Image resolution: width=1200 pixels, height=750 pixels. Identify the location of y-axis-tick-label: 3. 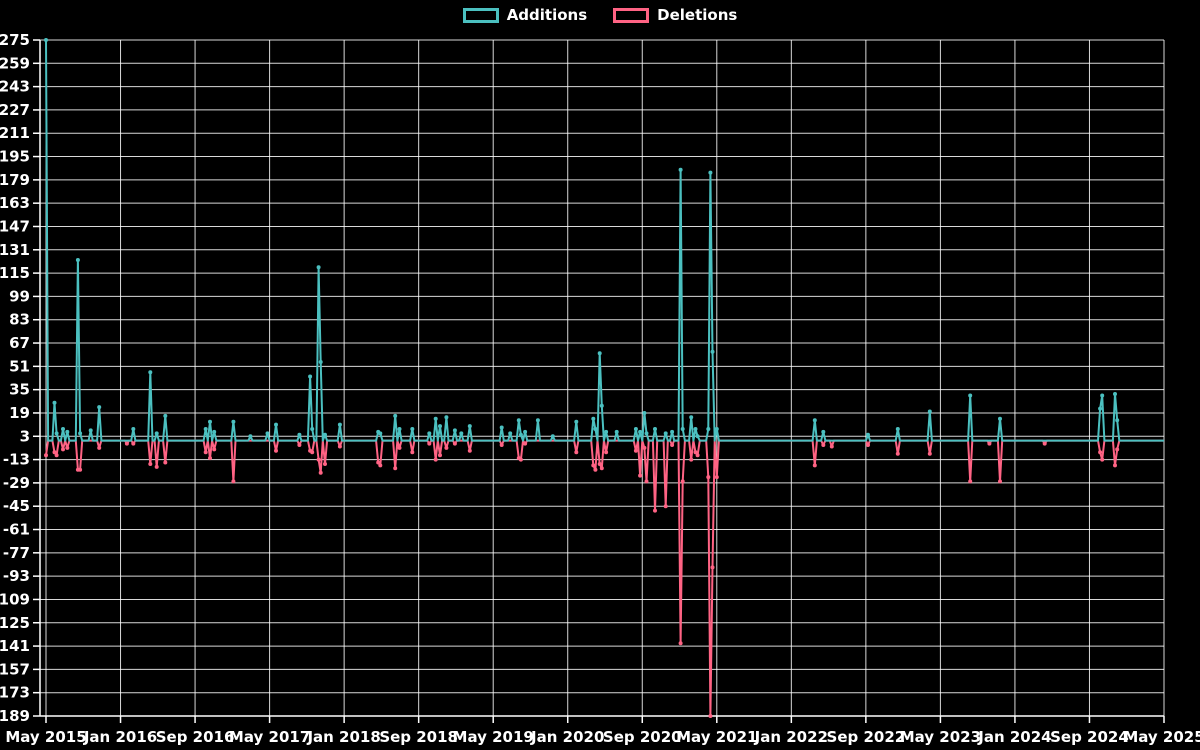
(25, 436).